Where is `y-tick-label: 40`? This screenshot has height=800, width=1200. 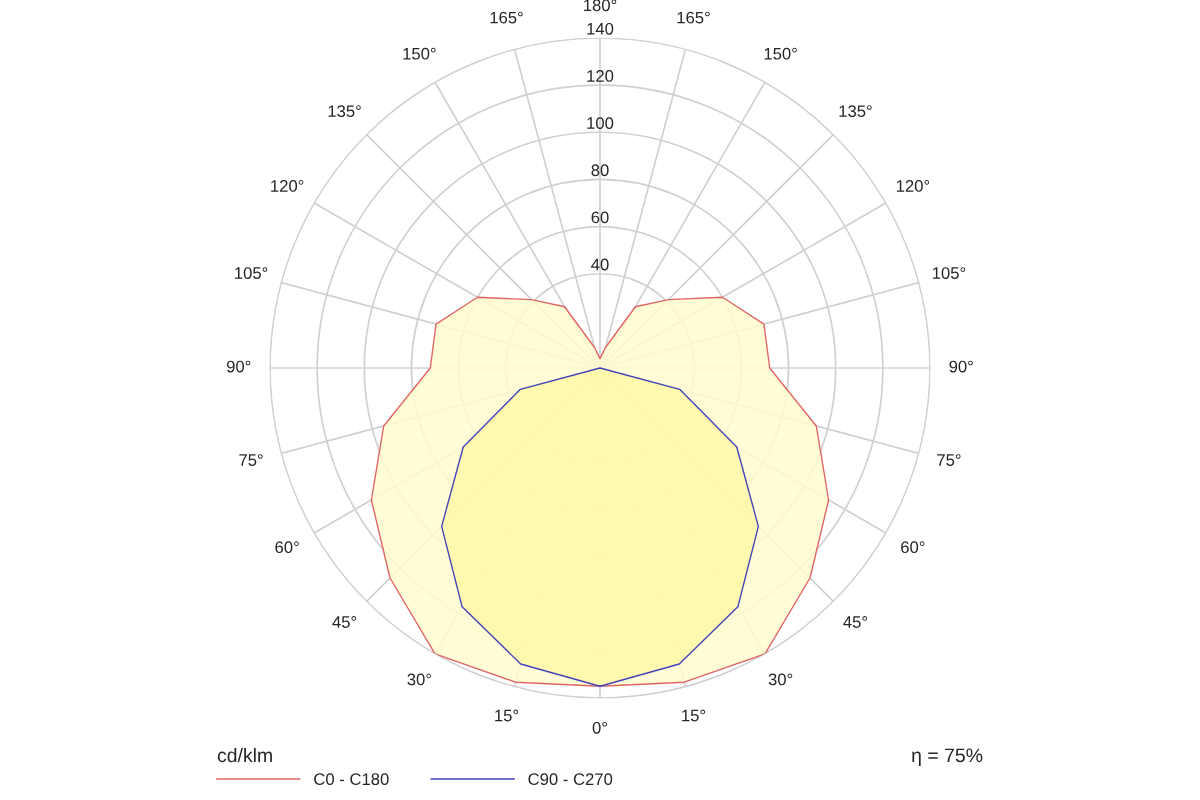
y-tick-label: 40 is located at coordinates (600, 264).